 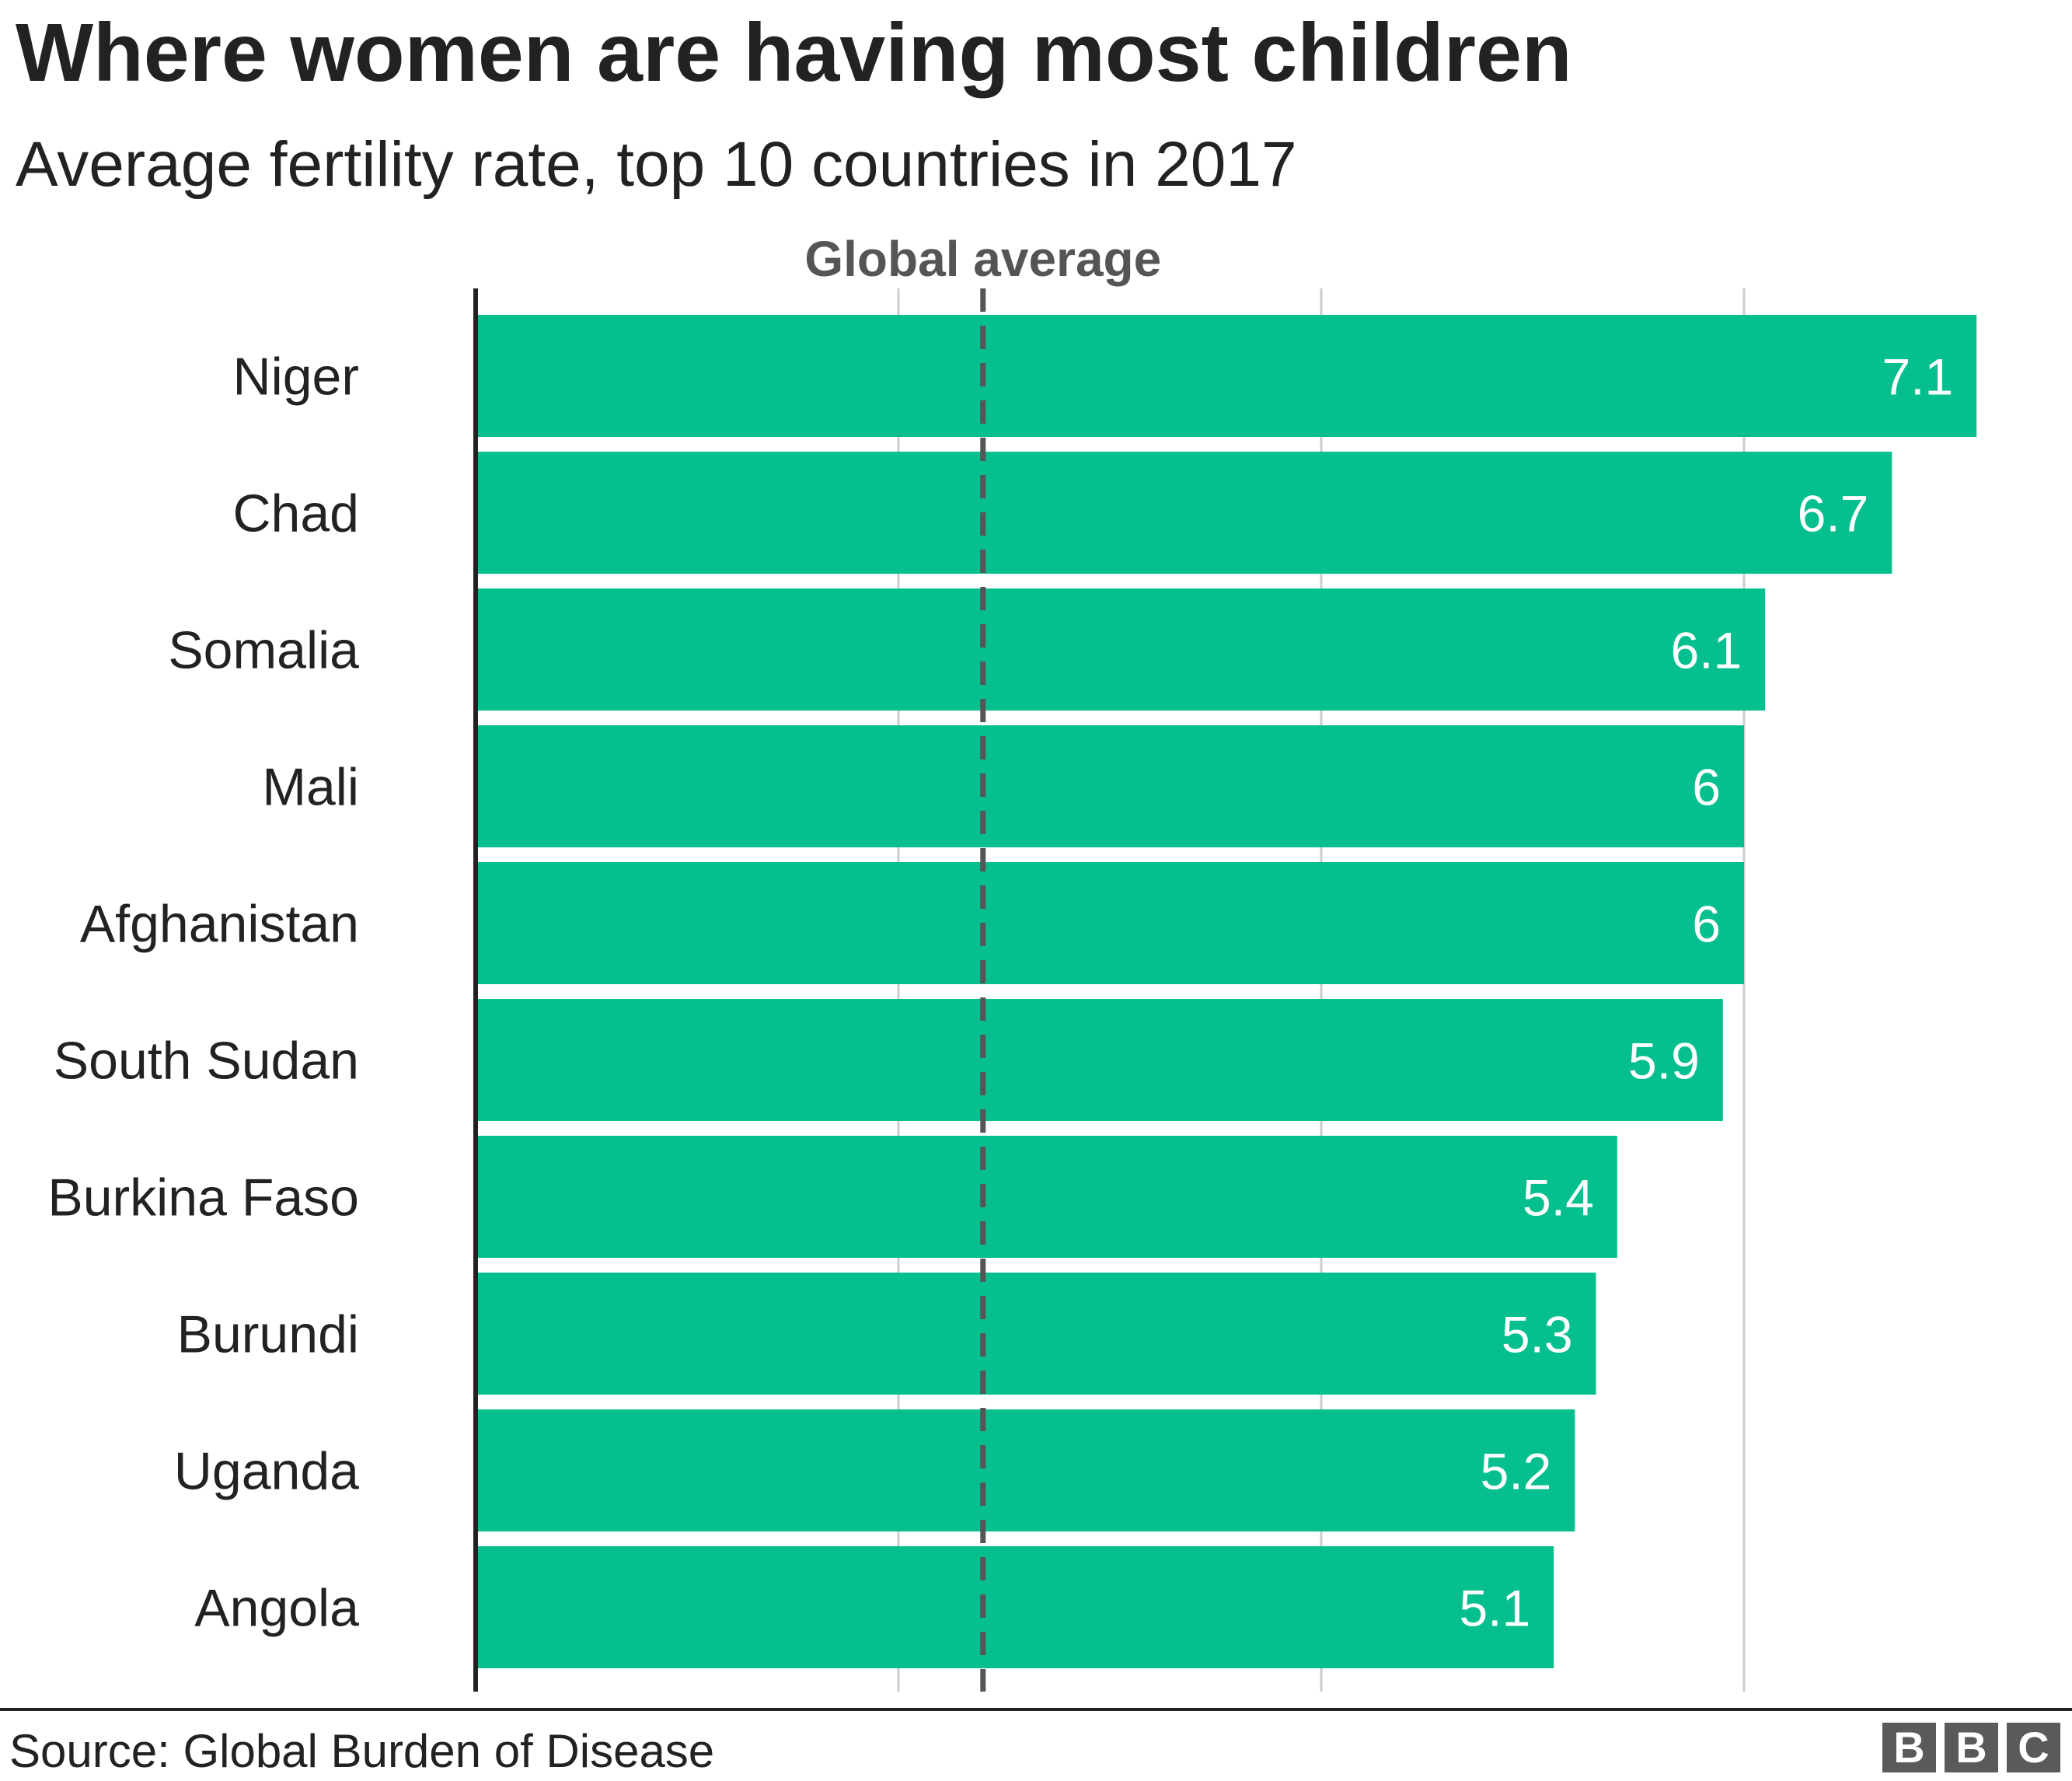 I want to click on value-label: 5.4, so click(x=1558, y=1198).